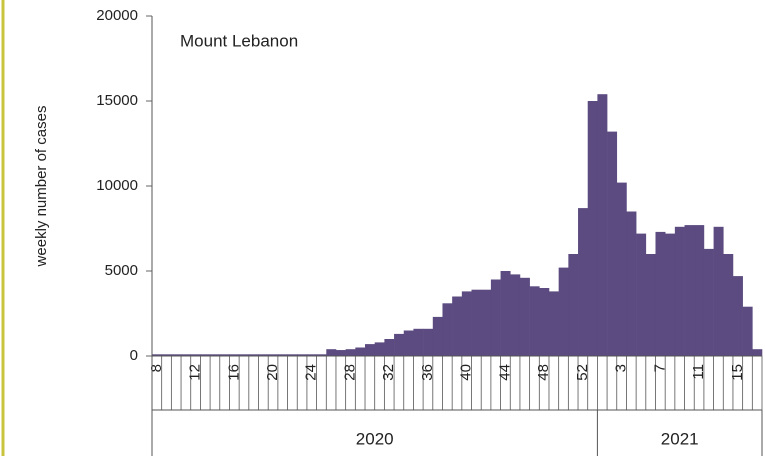 The width and height of the screenshot is (765, 456). What do you see at coordinates (504, 372) in the screenshot?
I see `x-tick-label: 44` at bounding box center [504, 372].